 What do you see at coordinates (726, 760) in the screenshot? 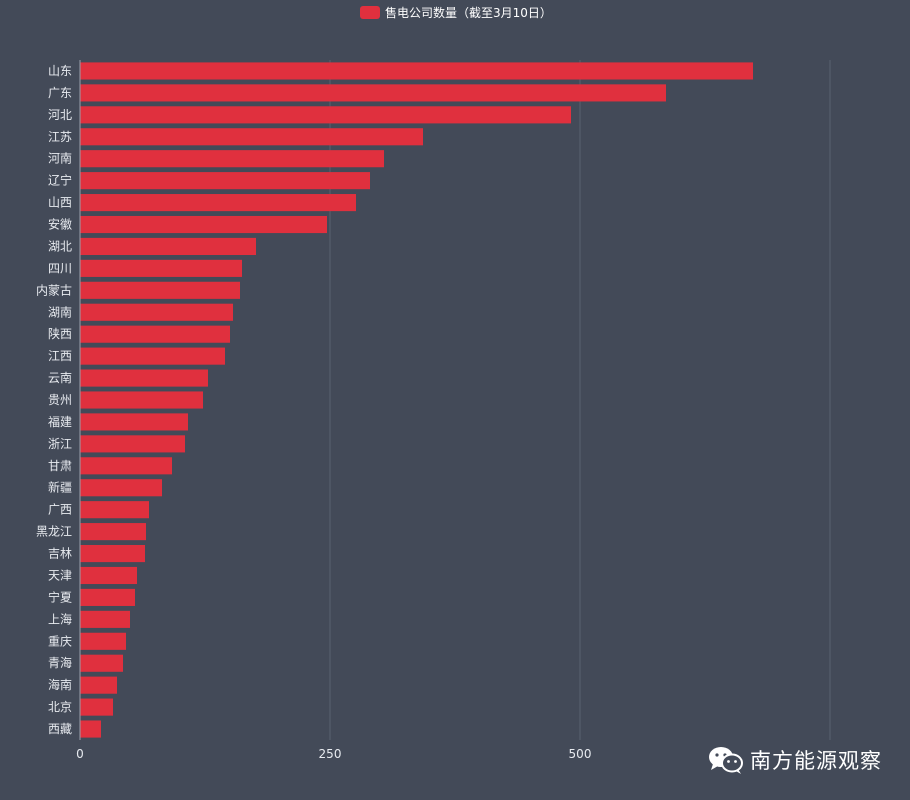
I see `wechat-icon` at bounding box center [726, 760].